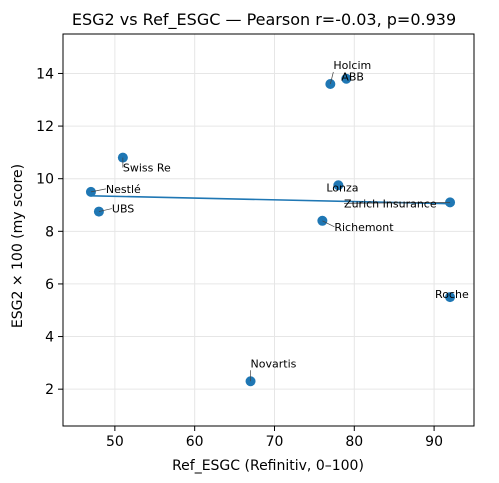  I want to click on y-tick-label: 14, so click(45, 74).